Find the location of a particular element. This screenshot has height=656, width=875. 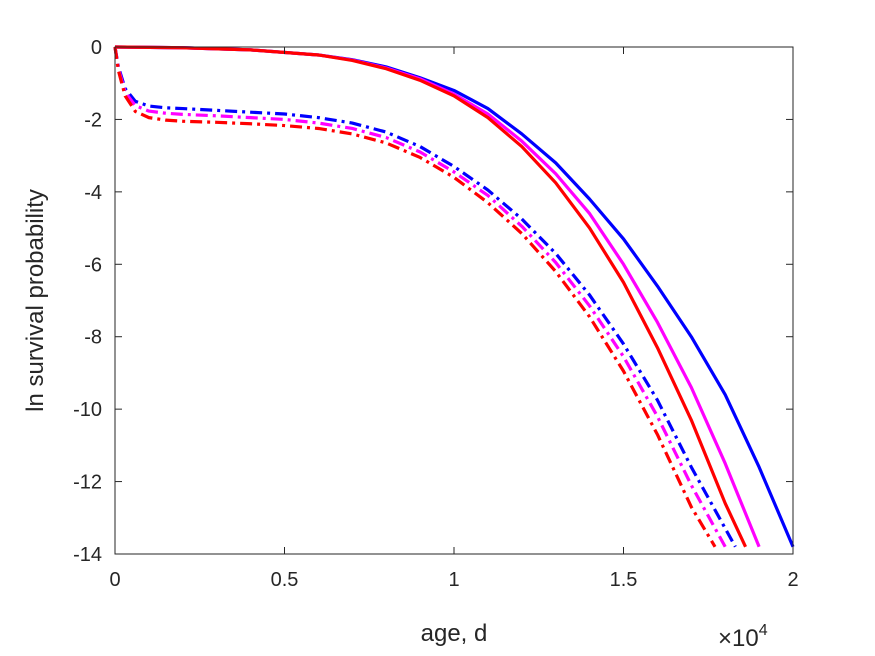

y-tick-label: -8 is located at coordinates (93, 338).